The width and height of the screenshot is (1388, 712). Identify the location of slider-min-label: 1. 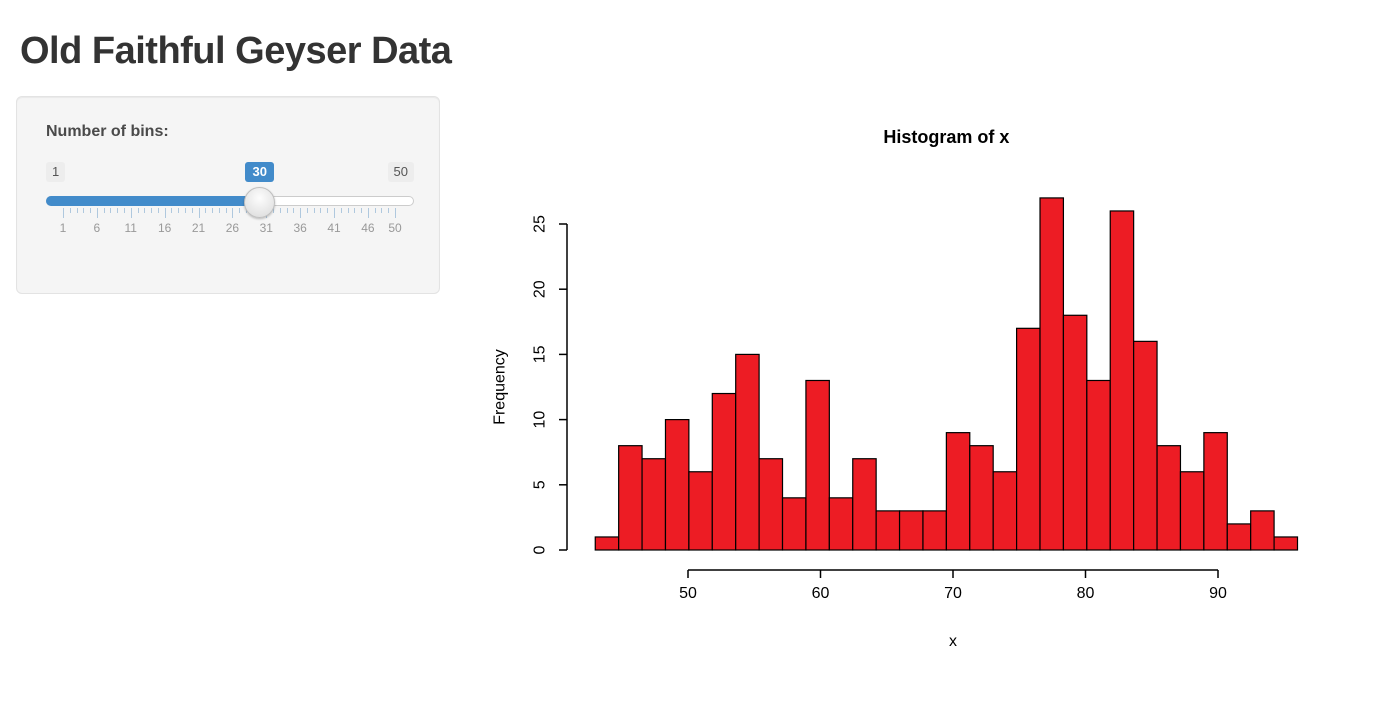
(56, 172).